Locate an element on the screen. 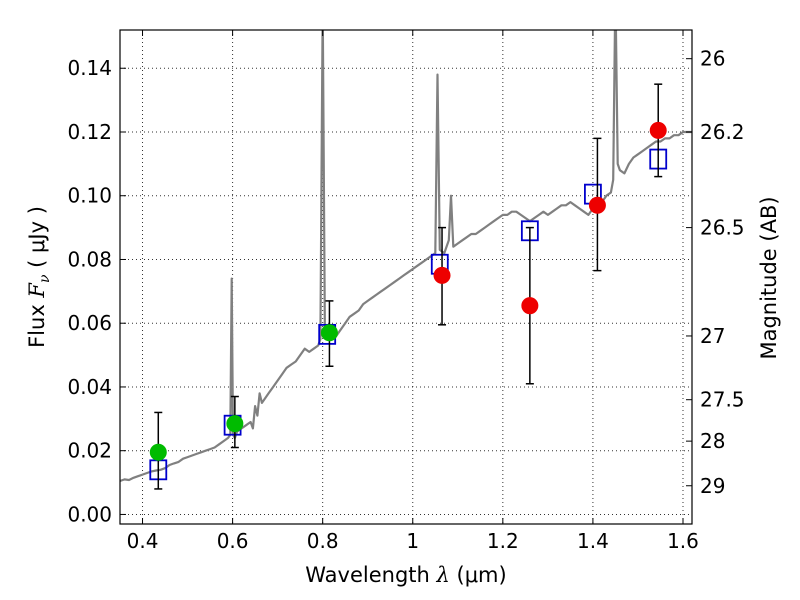  y2-tick-label: 28 is located at coordinates (712, 441).